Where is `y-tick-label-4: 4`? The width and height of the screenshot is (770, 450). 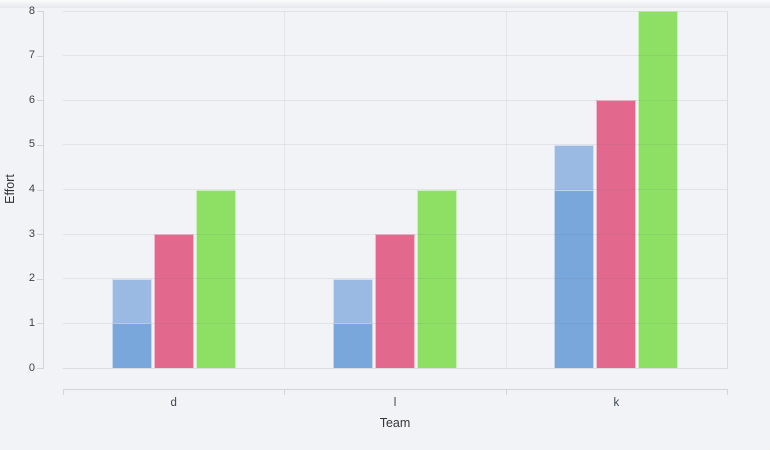
y-tick-label-4: 4 is located at coordinates (31, 189).